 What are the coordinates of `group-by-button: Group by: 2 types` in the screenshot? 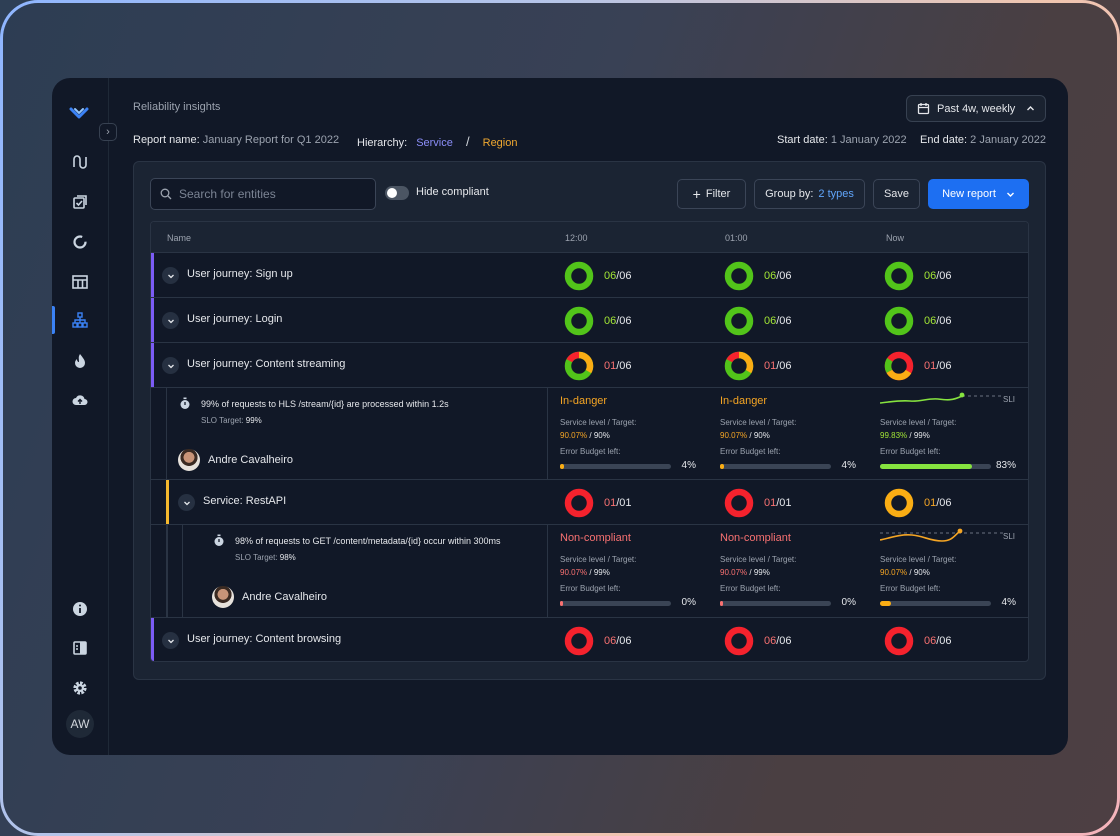 It's located at (809, 194).